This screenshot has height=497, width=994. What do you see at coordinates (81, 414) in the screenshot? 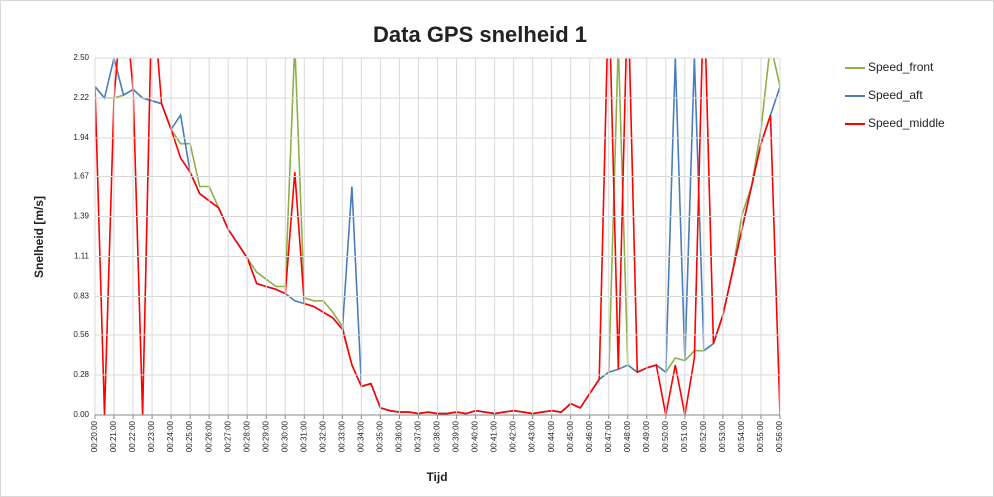
I see `y-tick-label: 0.00` at bounding box center [81, 414].